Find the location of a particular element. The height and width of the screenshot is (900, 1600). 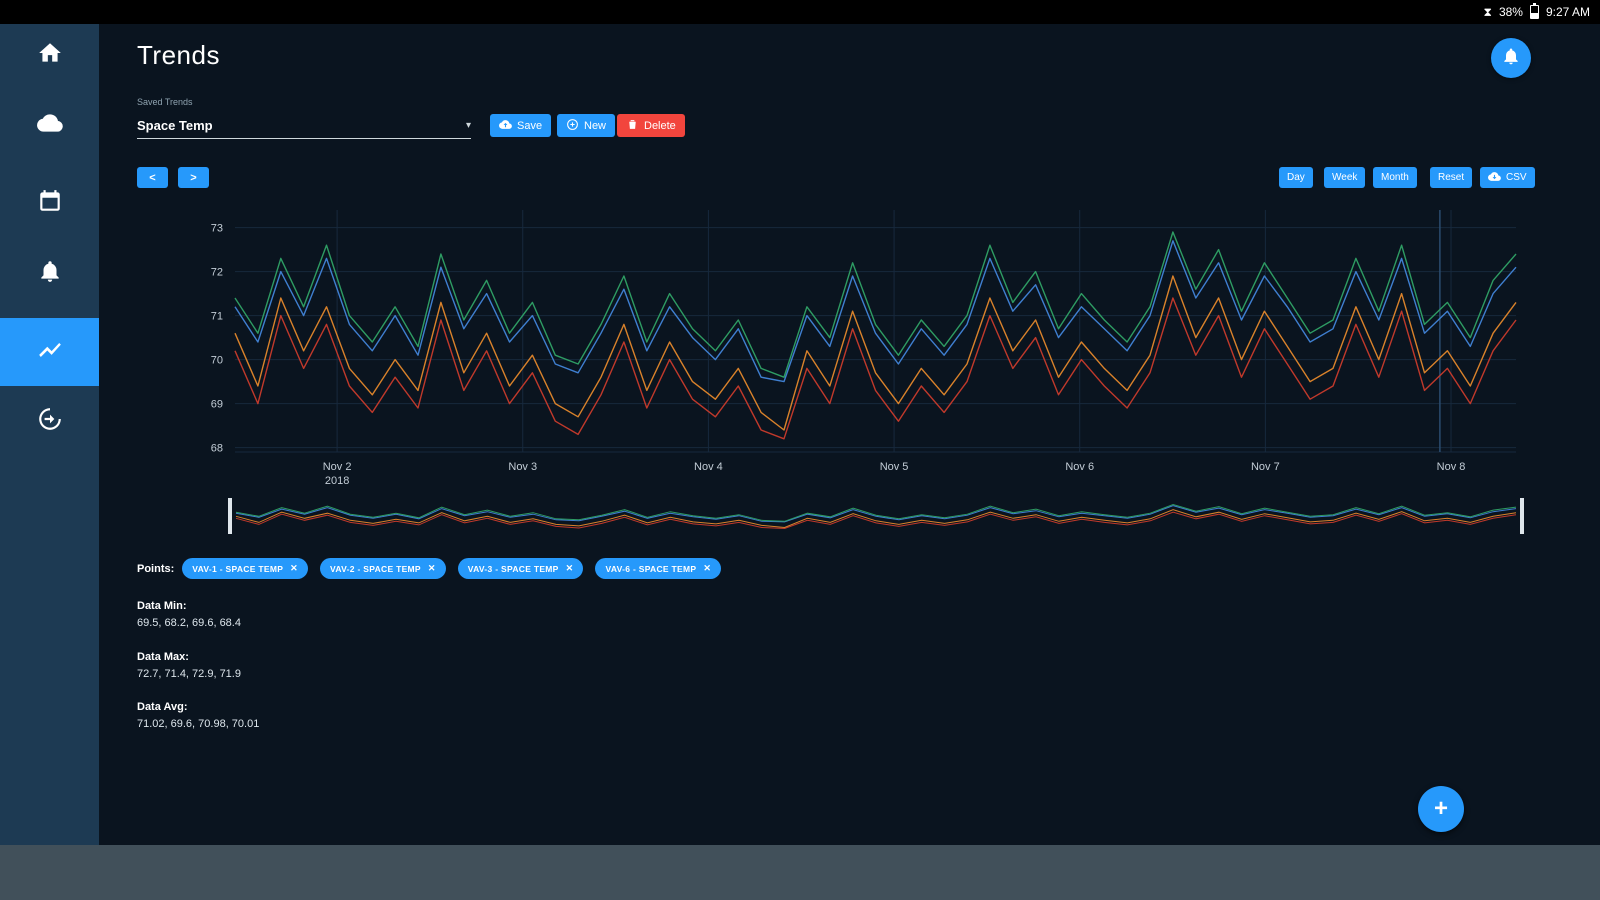

day-label: Day is located at coordinates (1296, 177).